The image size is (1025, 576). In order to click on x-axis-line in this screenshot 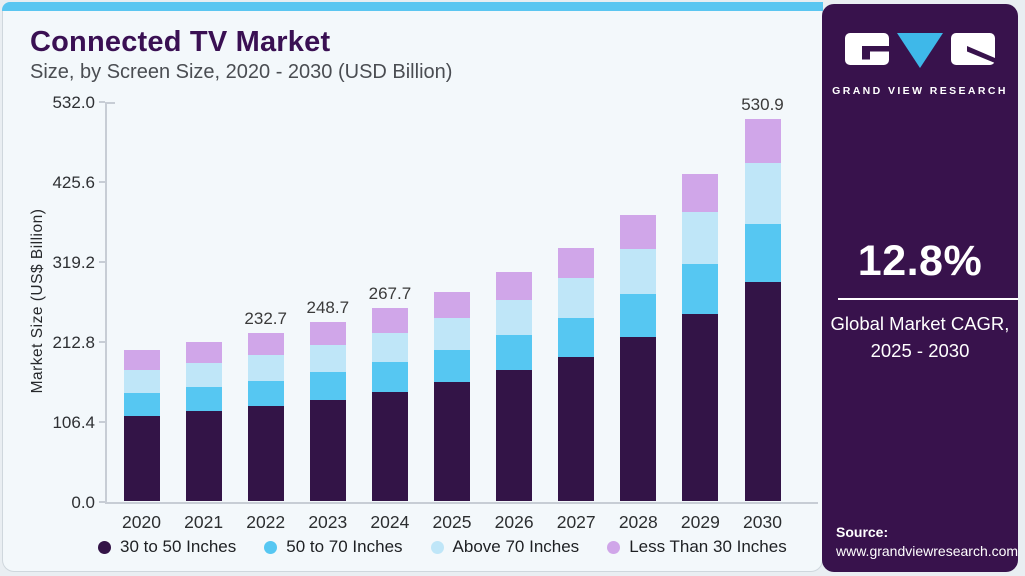, I will do `click(461, 503)`.